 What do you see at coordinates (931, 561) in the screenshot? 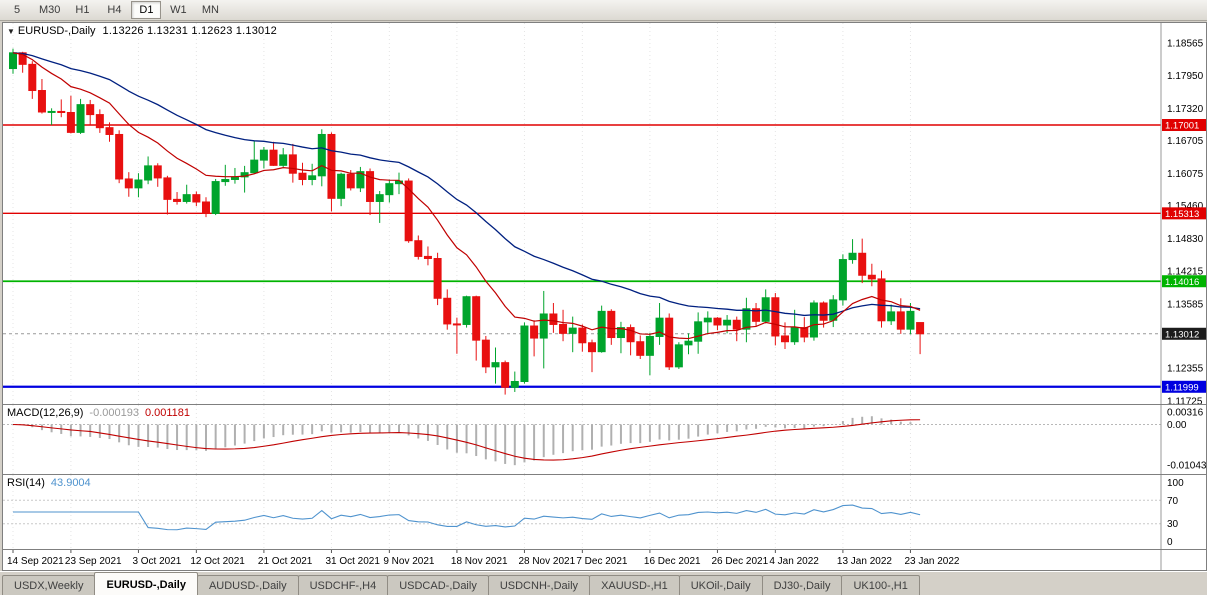
I see `date-label: 23 Jan 2022` at bounding box center [931, 561].